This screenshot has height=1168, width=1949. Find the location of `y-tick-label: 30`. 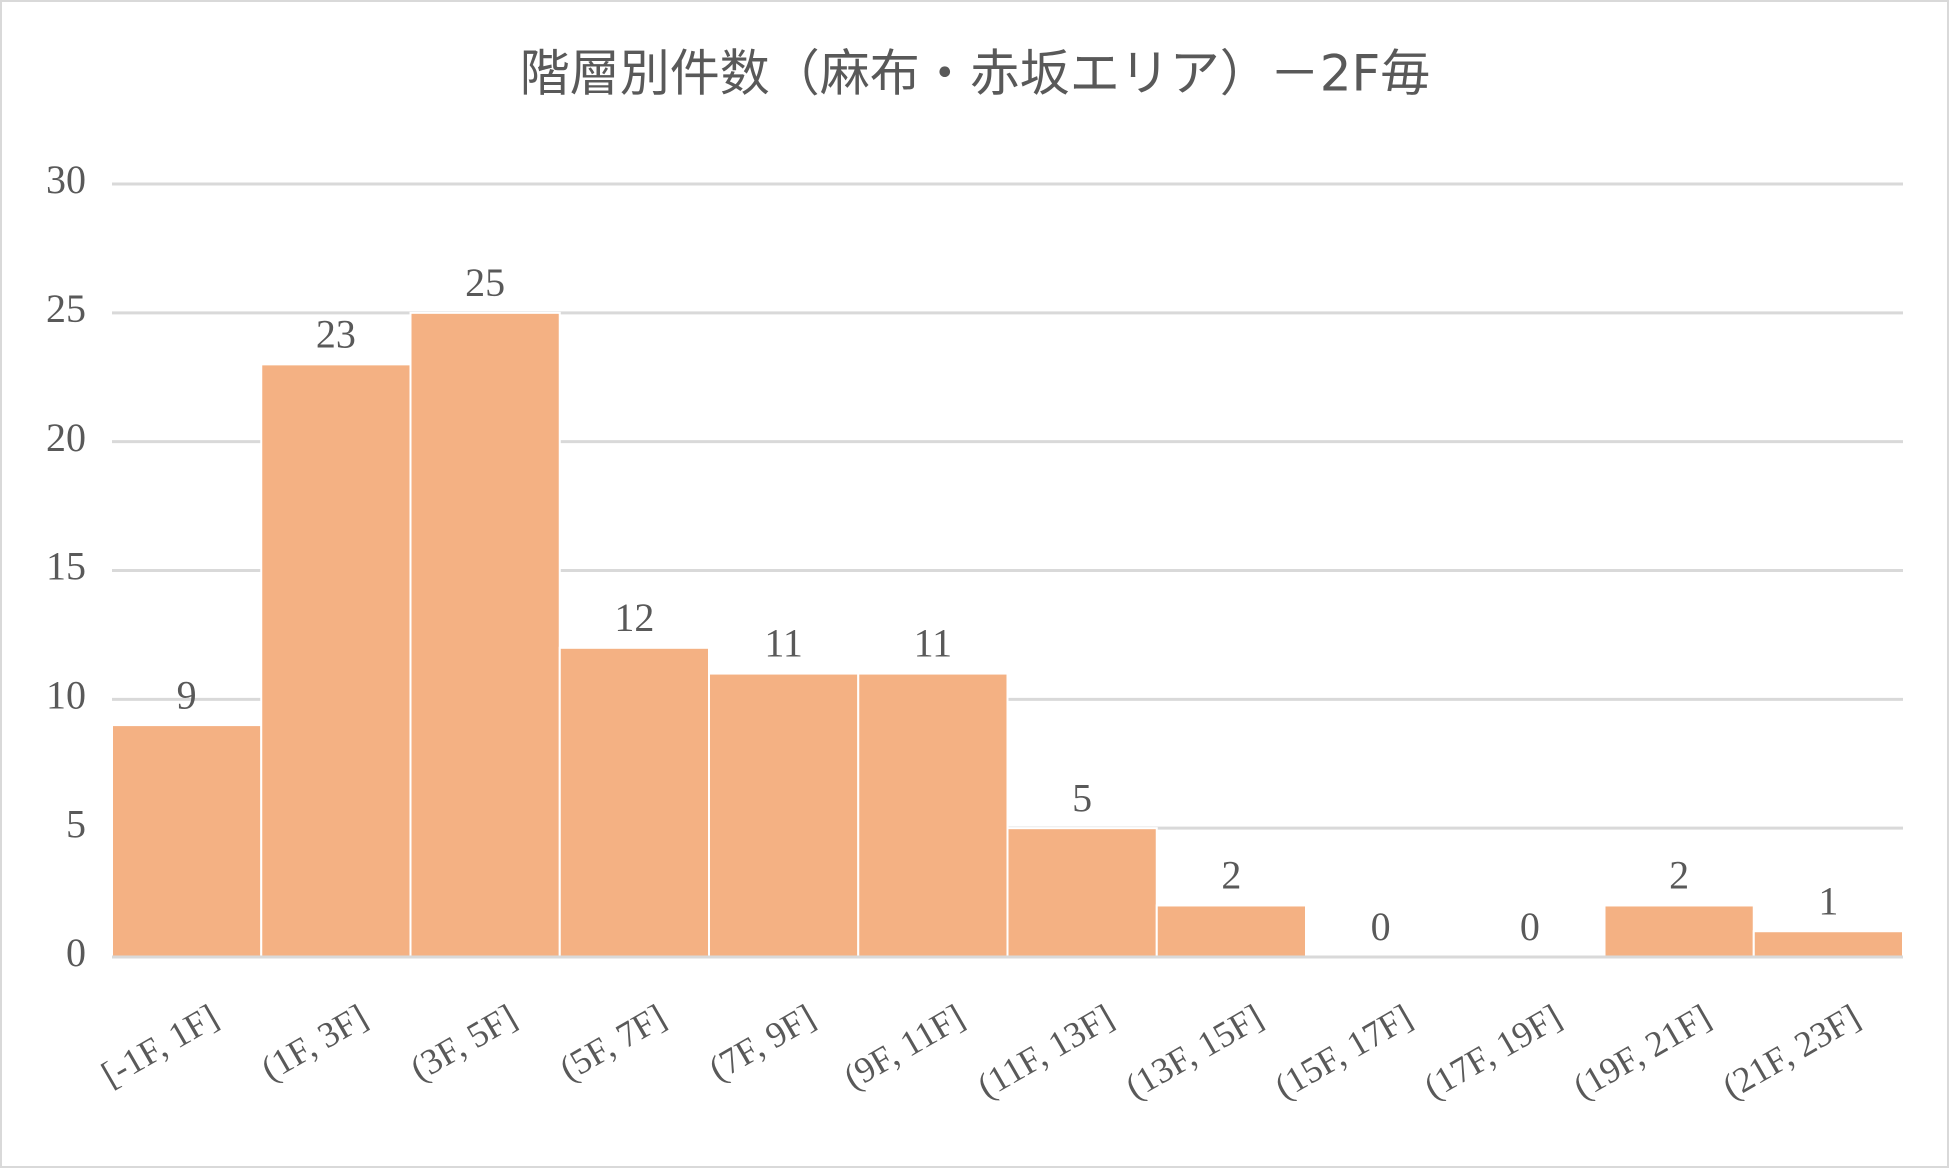

y-tick-label: 30 is located at coordinates (66, 179).